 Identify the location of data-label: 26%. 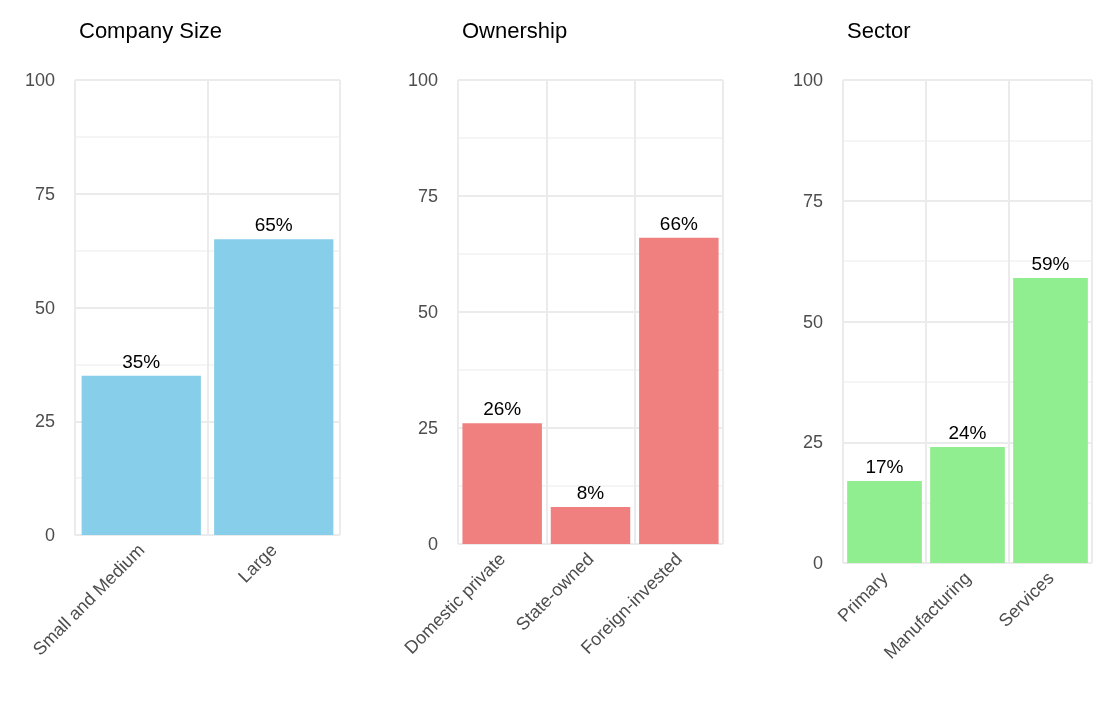
(502, 409).